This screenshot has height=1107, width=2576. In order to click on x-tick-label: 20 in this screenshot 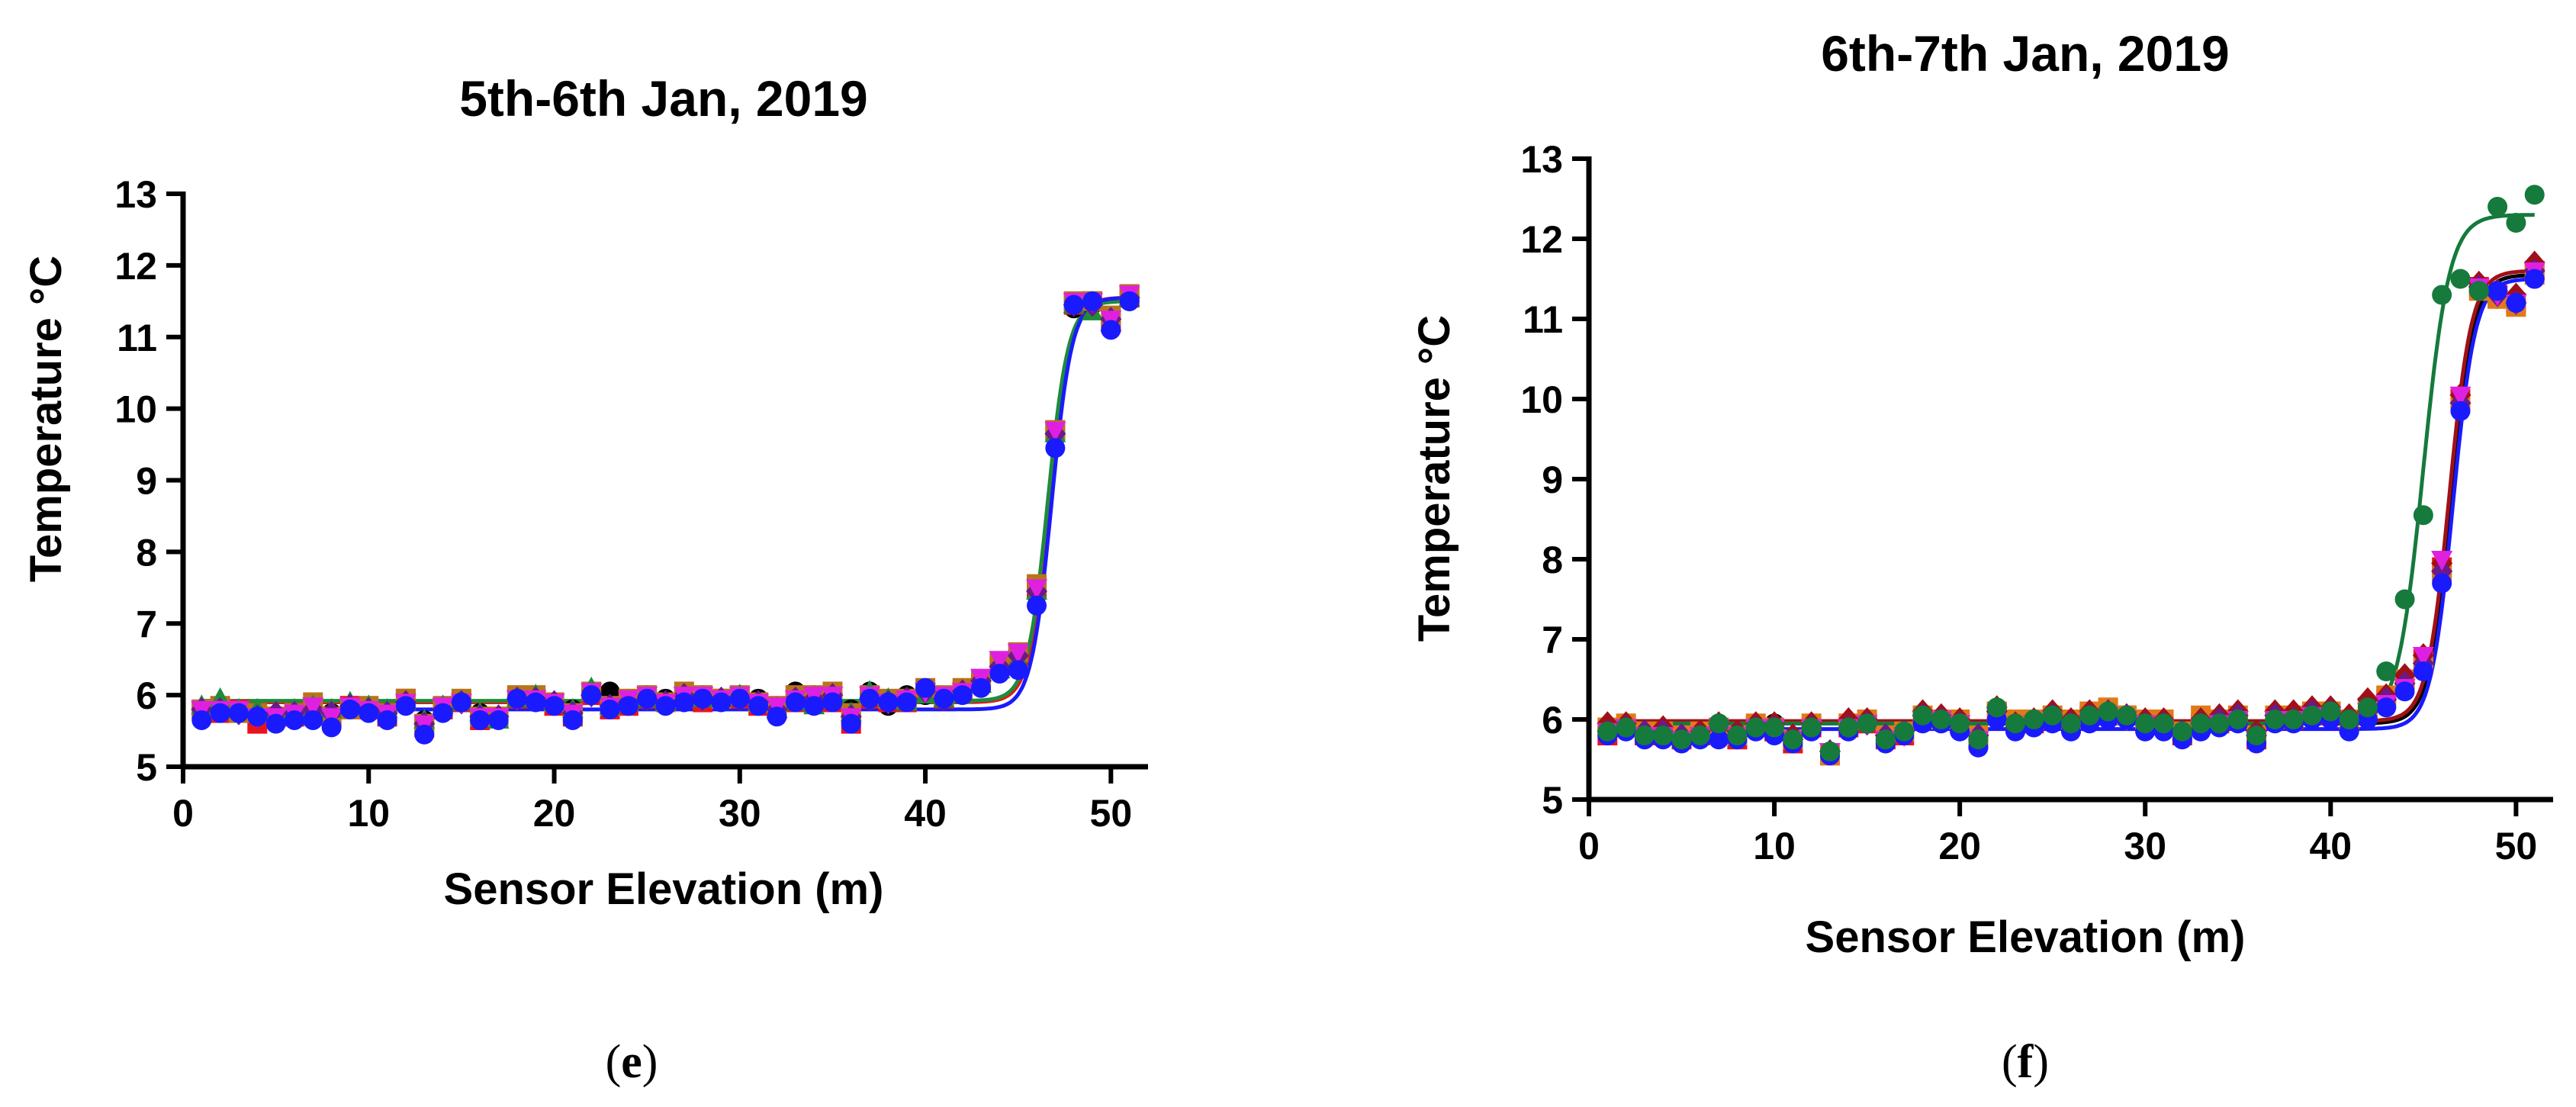, I will do `click(1959, 846)`.